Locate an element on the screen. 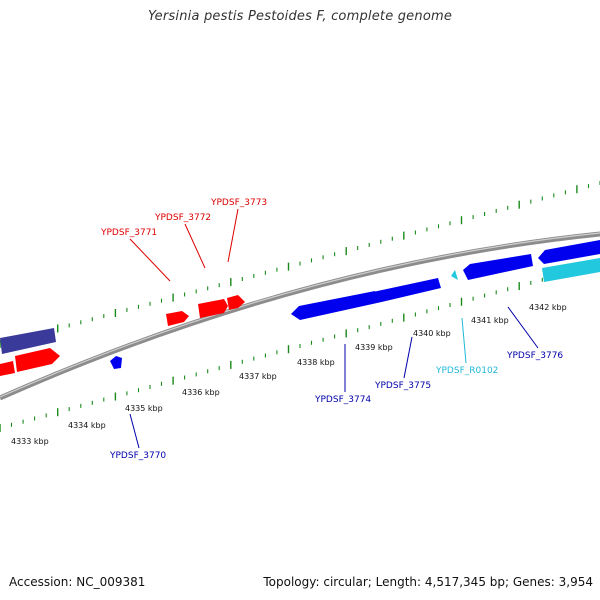 The width and height of the screenshot is (600, 600). gene-left-red-b is located at coordinates (37, 360).